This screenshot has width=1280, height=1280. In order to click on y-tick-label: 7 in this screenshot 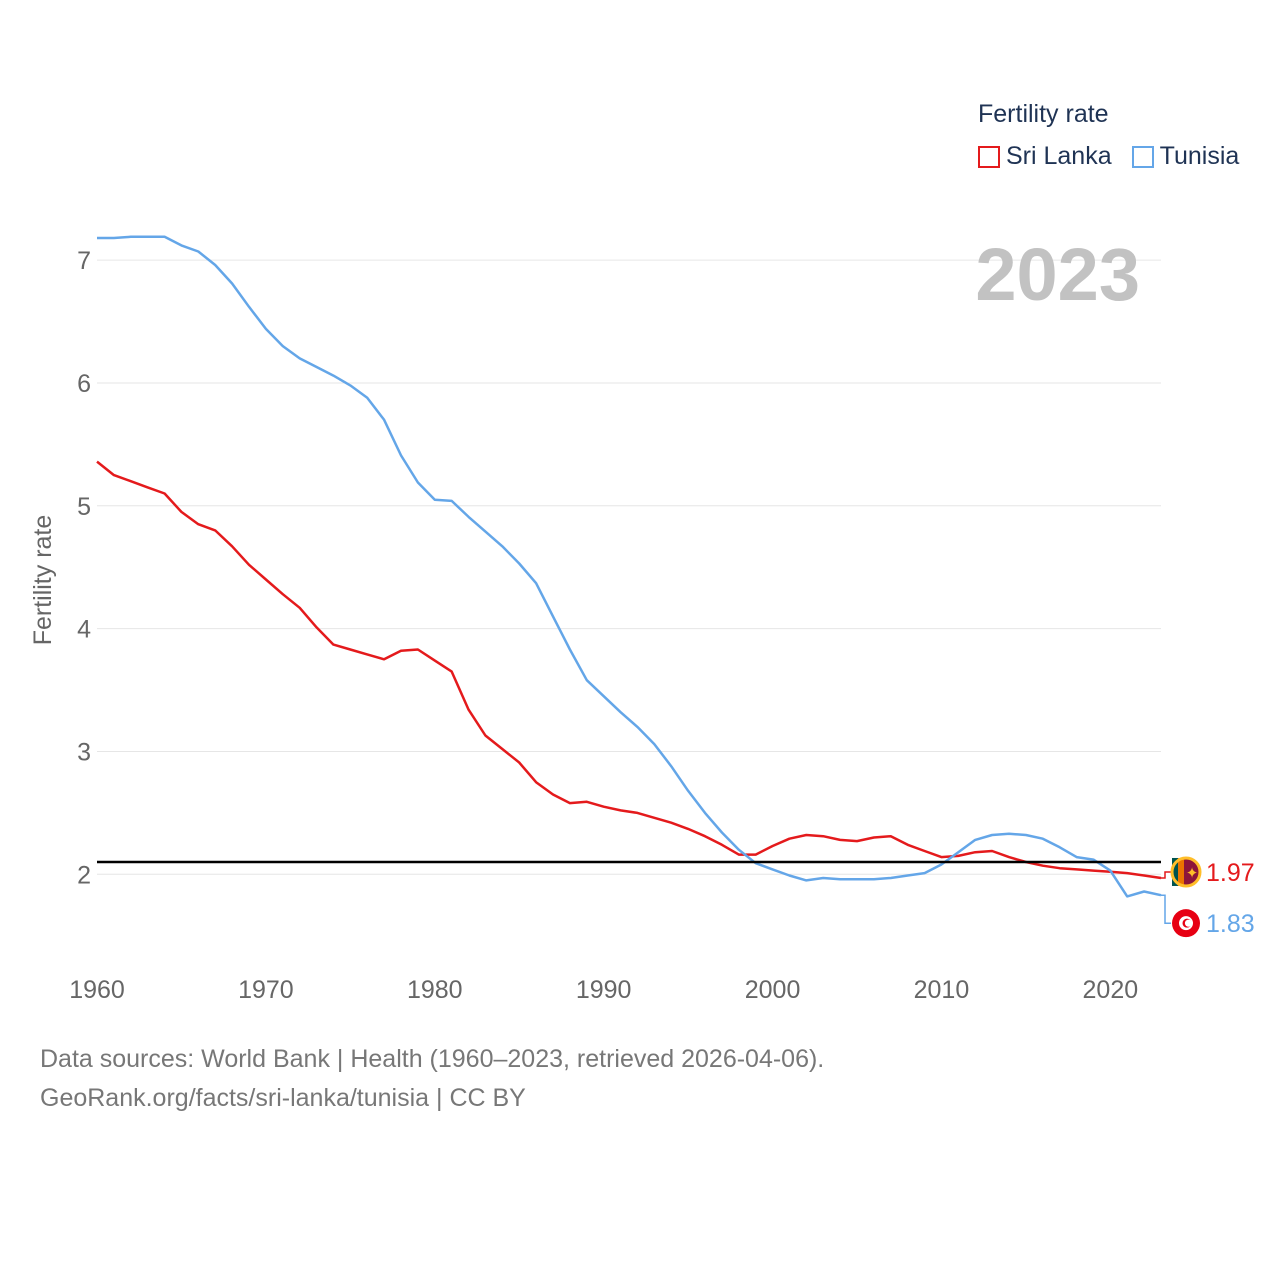, I will do `click(84, 261)`.